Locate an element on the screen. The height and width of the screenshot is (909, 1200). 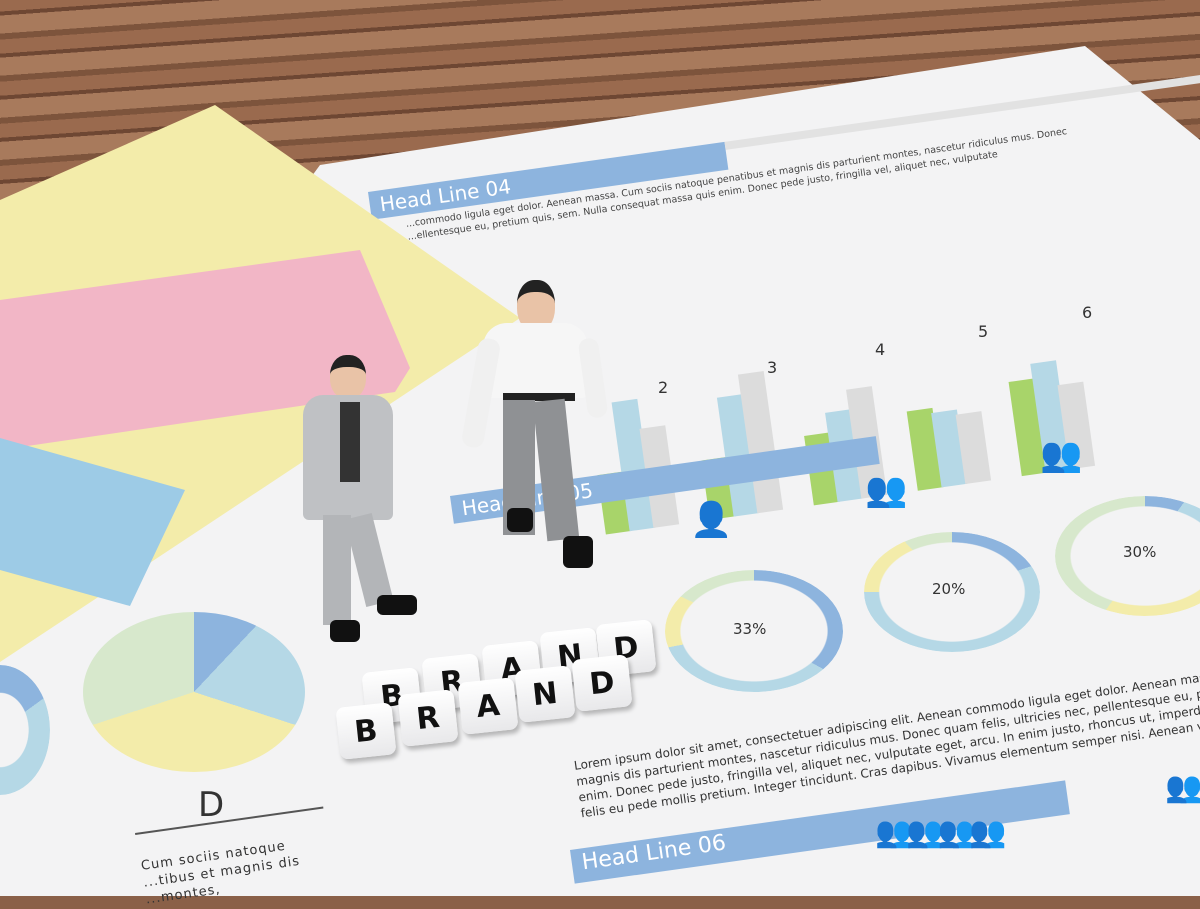
donut-label: 20% is located at coordinates (949, 589).